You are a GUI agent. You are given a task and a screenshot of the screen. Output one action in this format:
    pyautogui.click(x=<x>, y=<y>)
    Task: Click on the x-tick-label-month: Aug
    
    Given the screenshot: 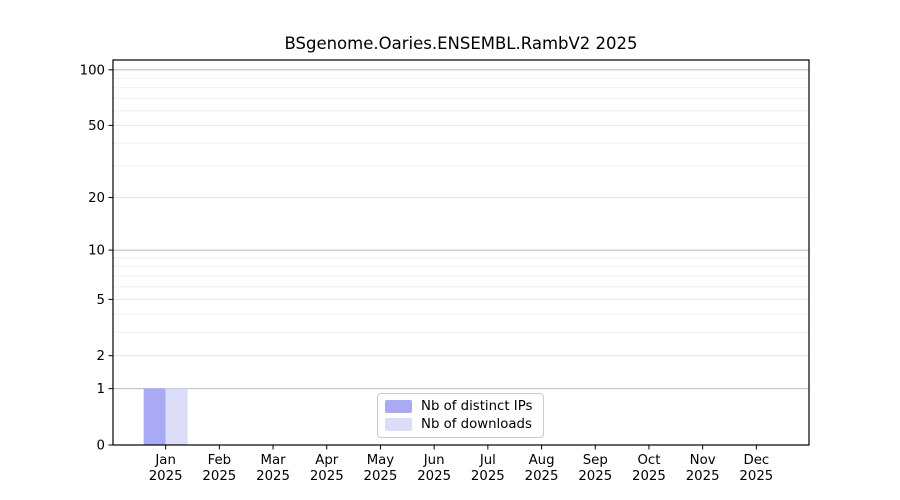 What is the action you would take?
    pyautogui.click(x=542, y=460)
    